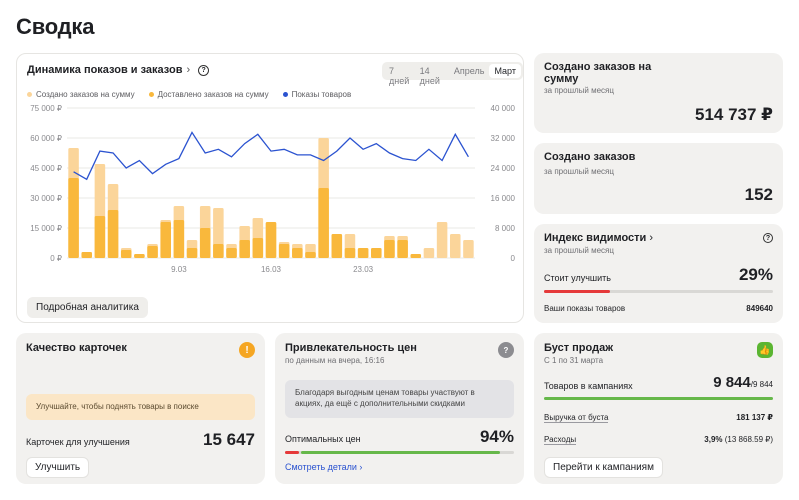  Describe the element at coordinates (335, 360) in the screenshot. I see `price-appeal-subtitle: по данным на вчера, 16:16` at that location.